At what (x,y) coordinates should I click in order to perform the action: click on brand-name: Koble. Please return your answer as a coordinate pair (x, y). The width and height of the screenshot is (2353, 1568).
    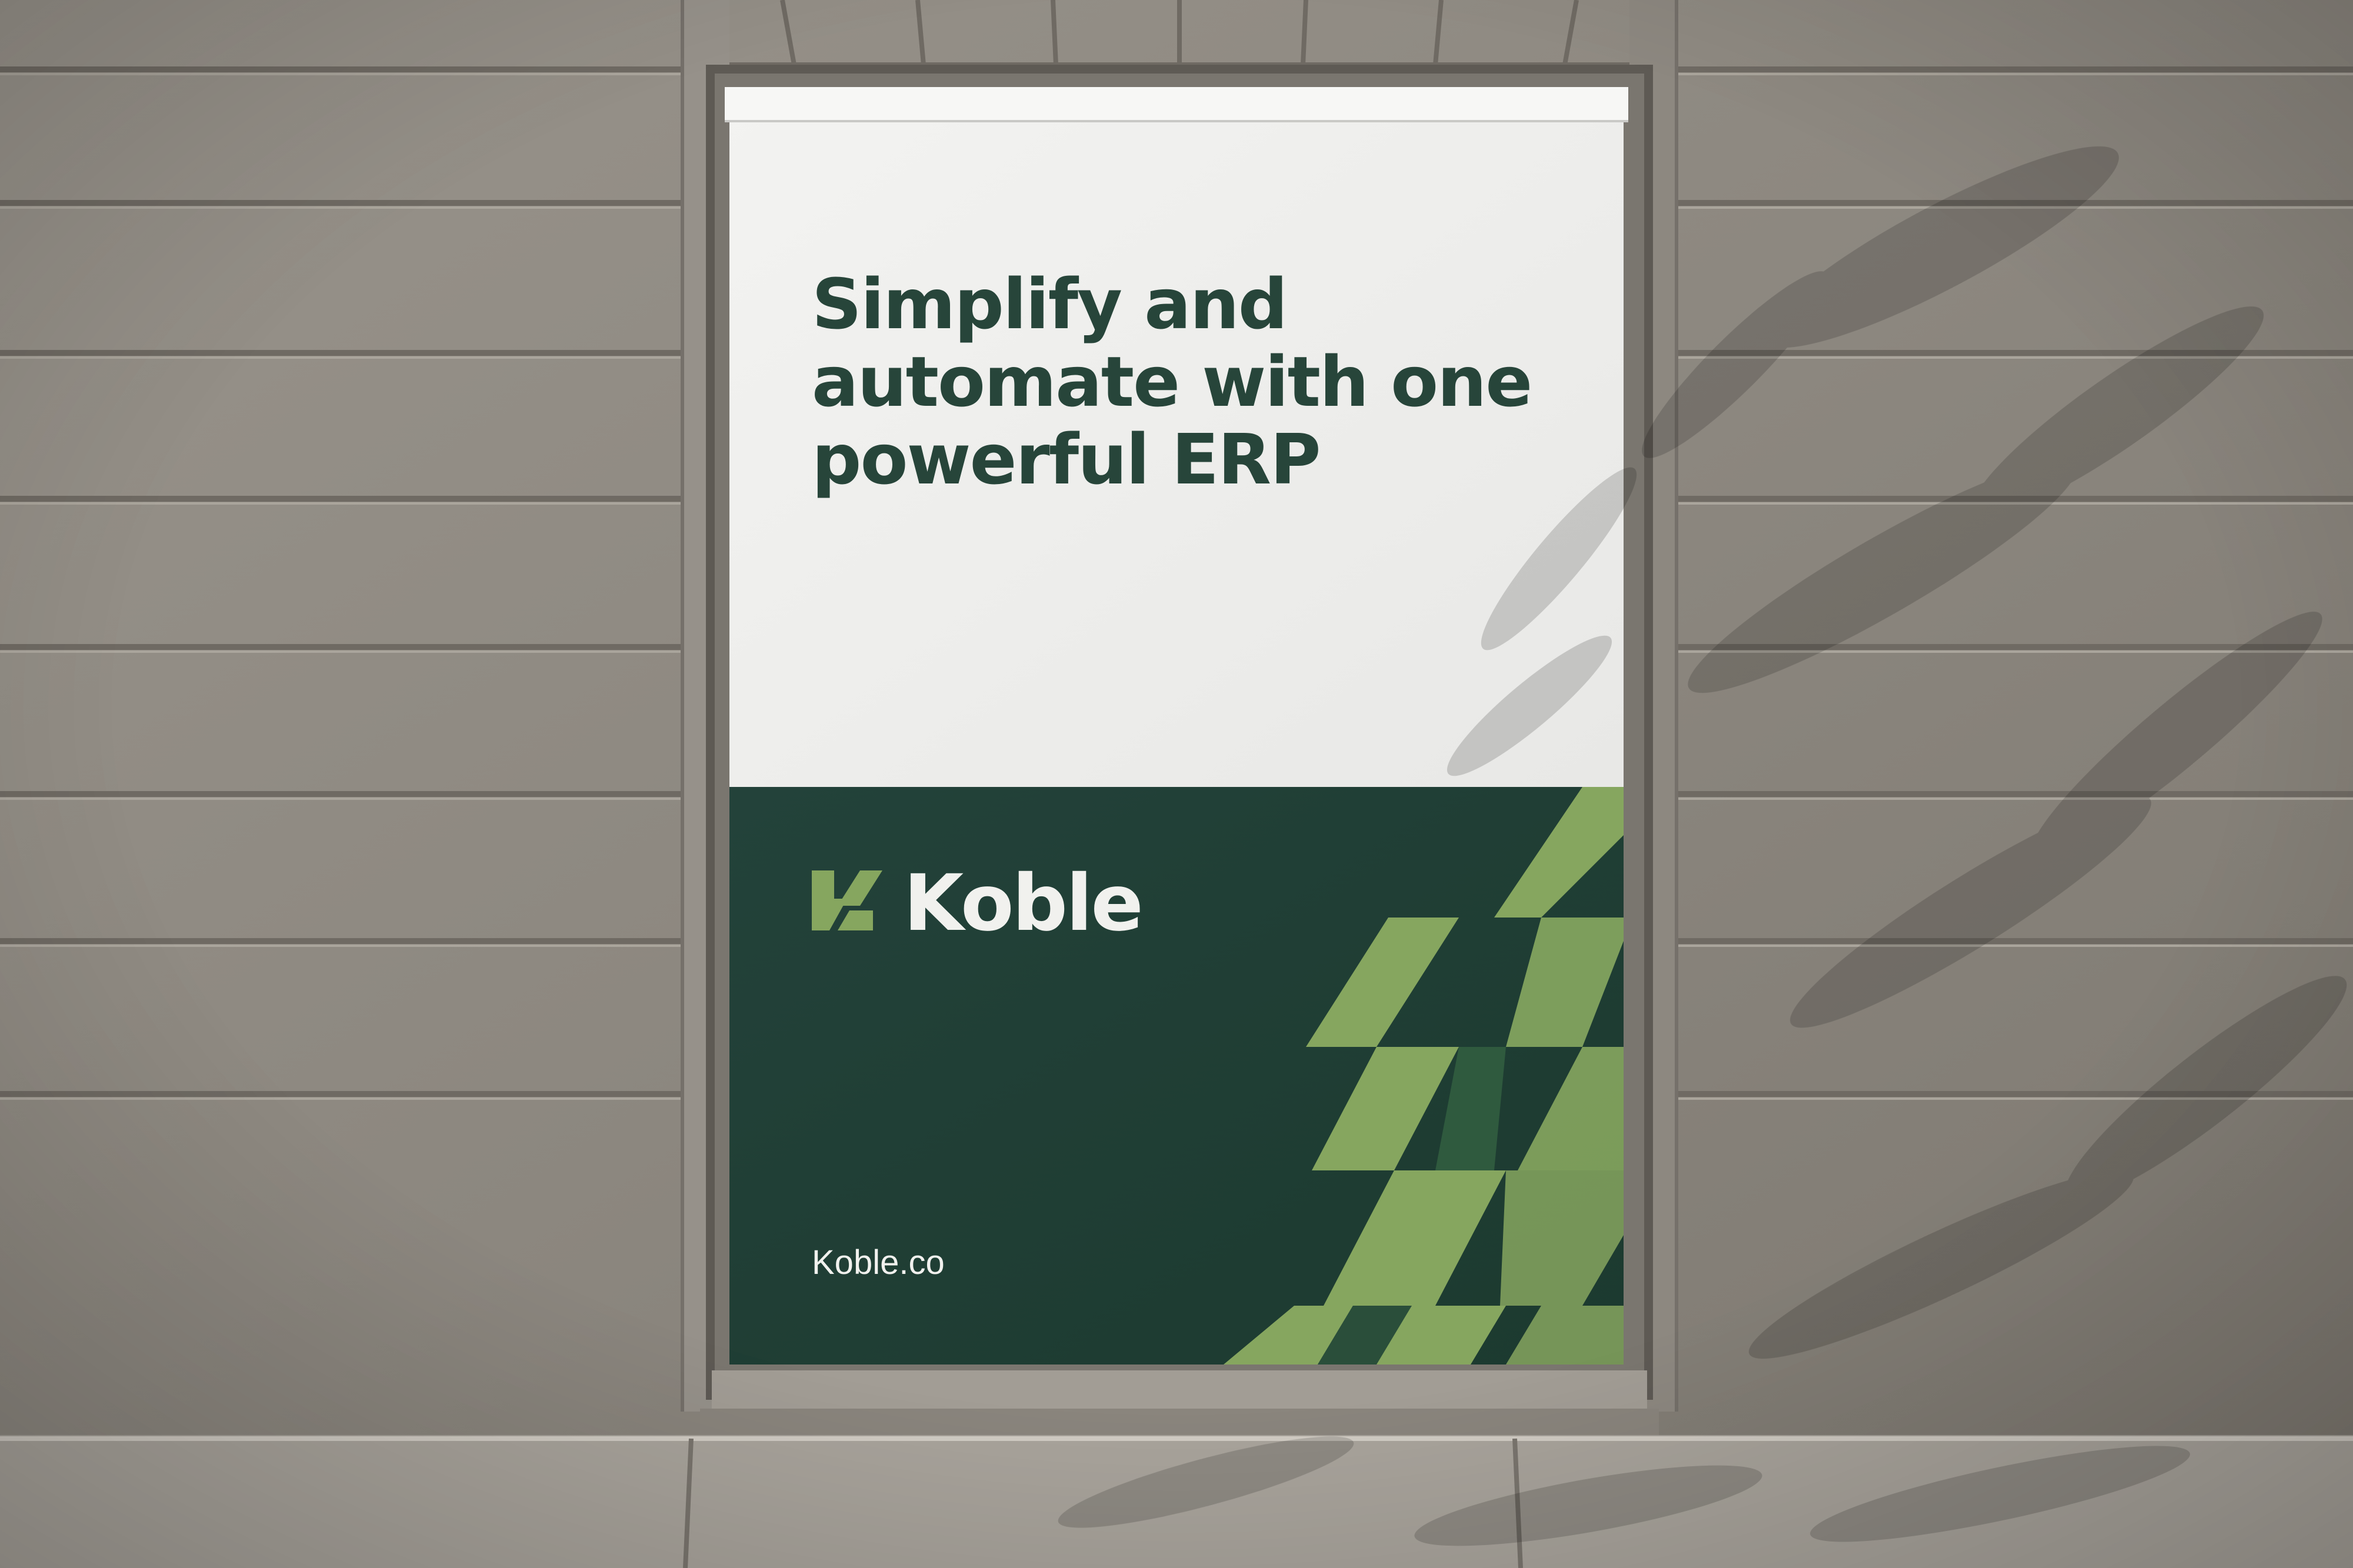
    Looking at the image, I should click on (1024, 903).